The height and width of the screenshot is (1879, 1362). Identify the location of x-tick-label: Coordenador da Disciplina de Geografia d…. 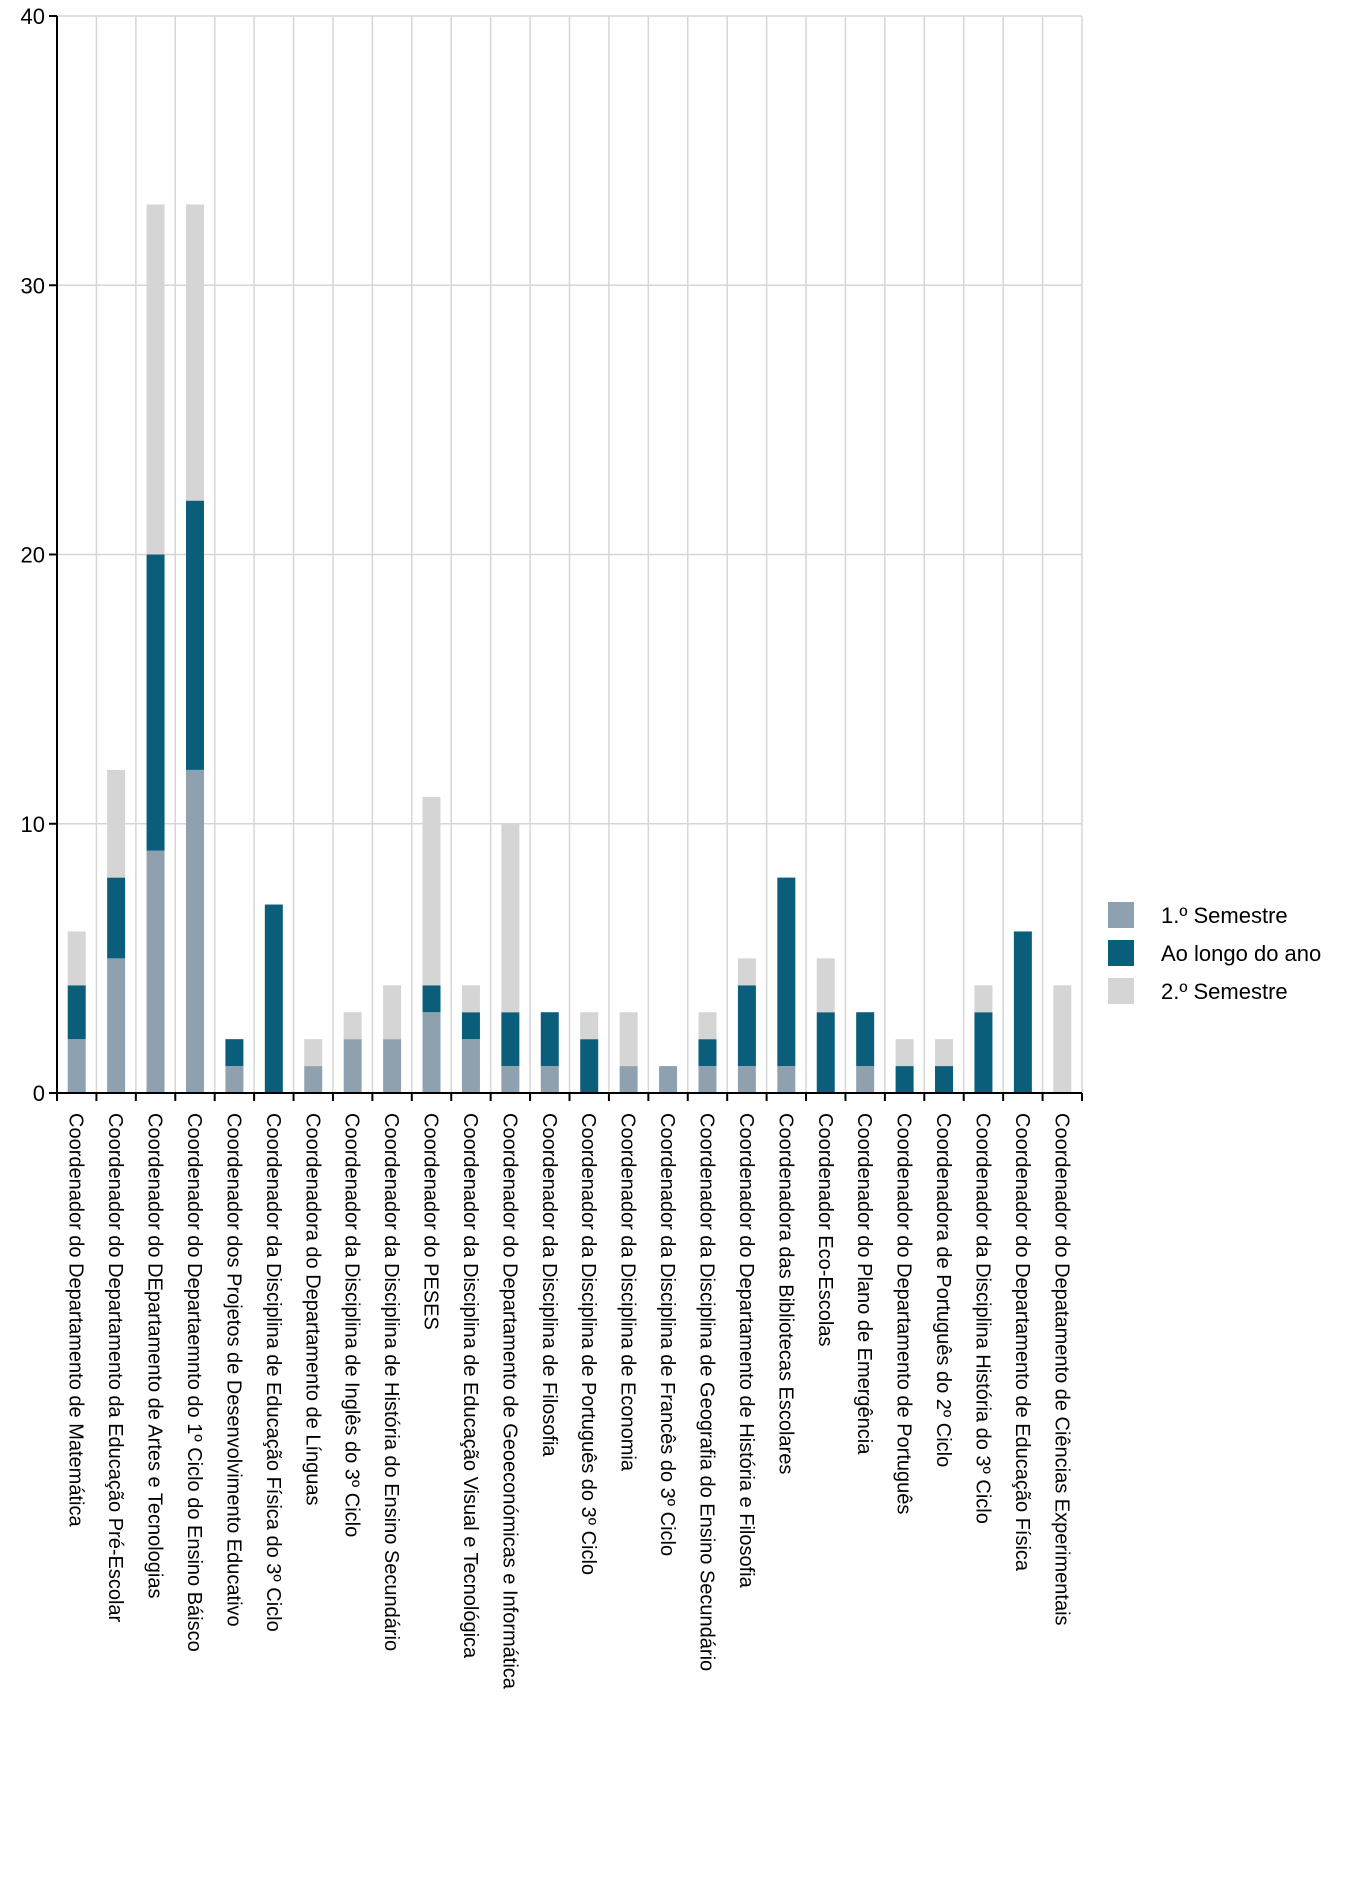
(706, 1392).